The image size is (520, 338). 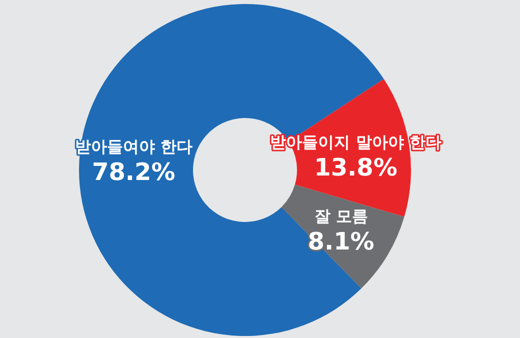 I want to click on slice-label: 잘 모름, so click(x=341, y=216).